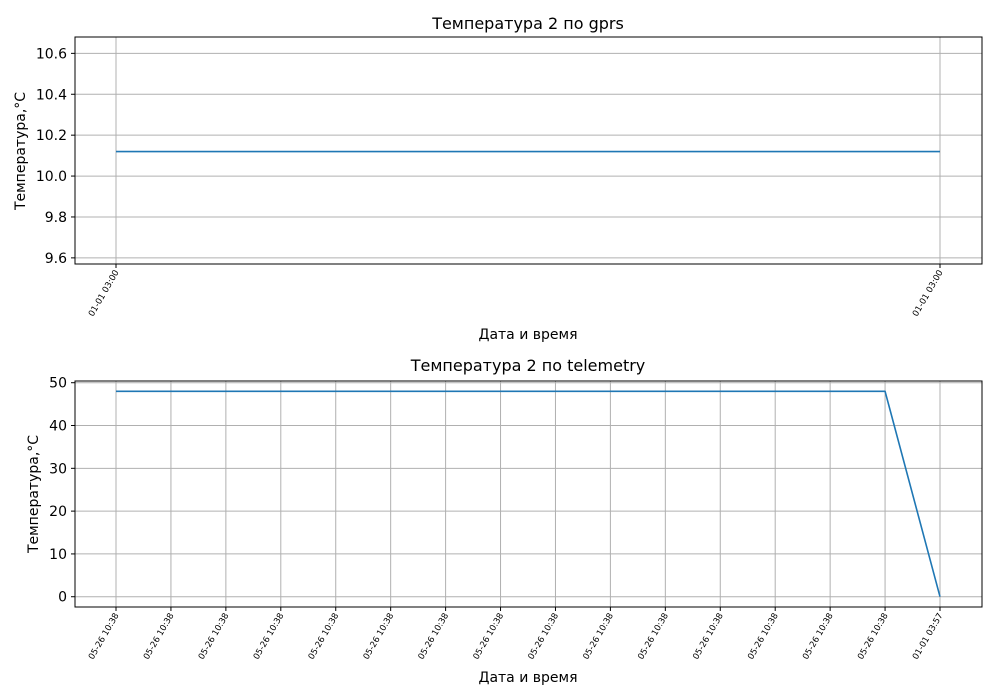  Describe the element at coordinates (51, 95) in the screenshot. I see `y-tick-label: 10.4` at that location.